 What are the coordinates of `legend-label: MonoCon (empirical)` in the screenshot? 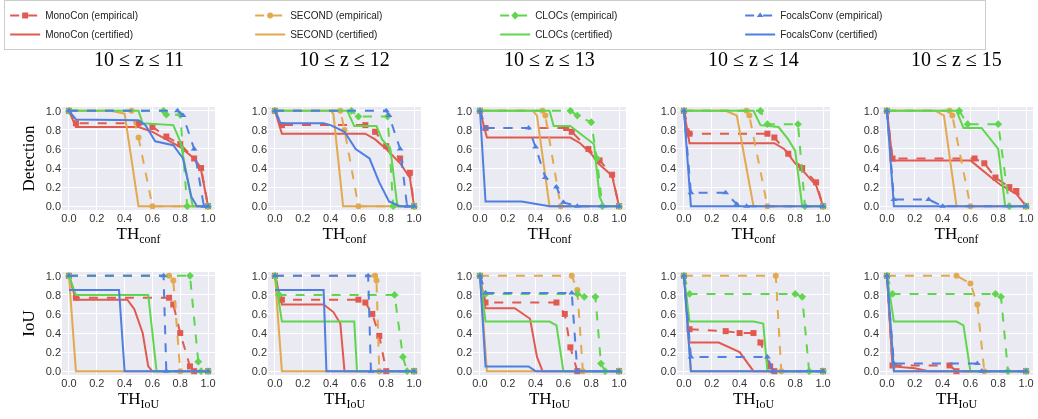 It's located at (91, 16).